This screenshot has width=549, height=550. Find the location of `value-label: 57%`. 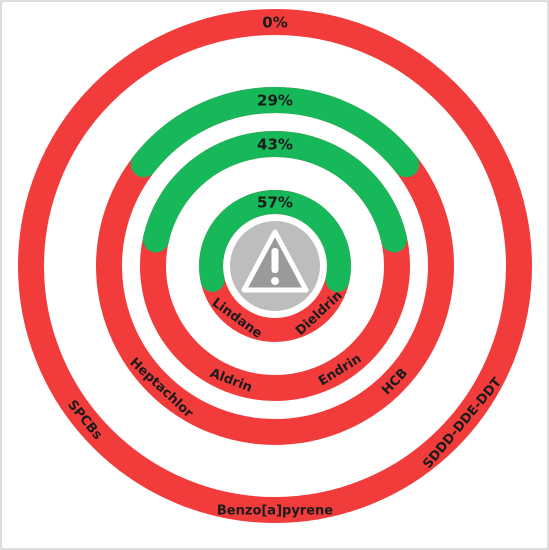

value-label: 57% is located at coordinates (275, 203).